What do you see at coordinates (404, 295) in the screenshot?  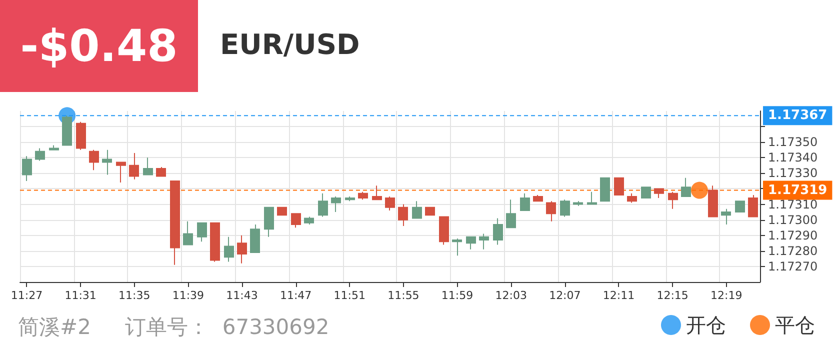 I see `x-tick-label: 11:55` at bounding box center [404, 295].